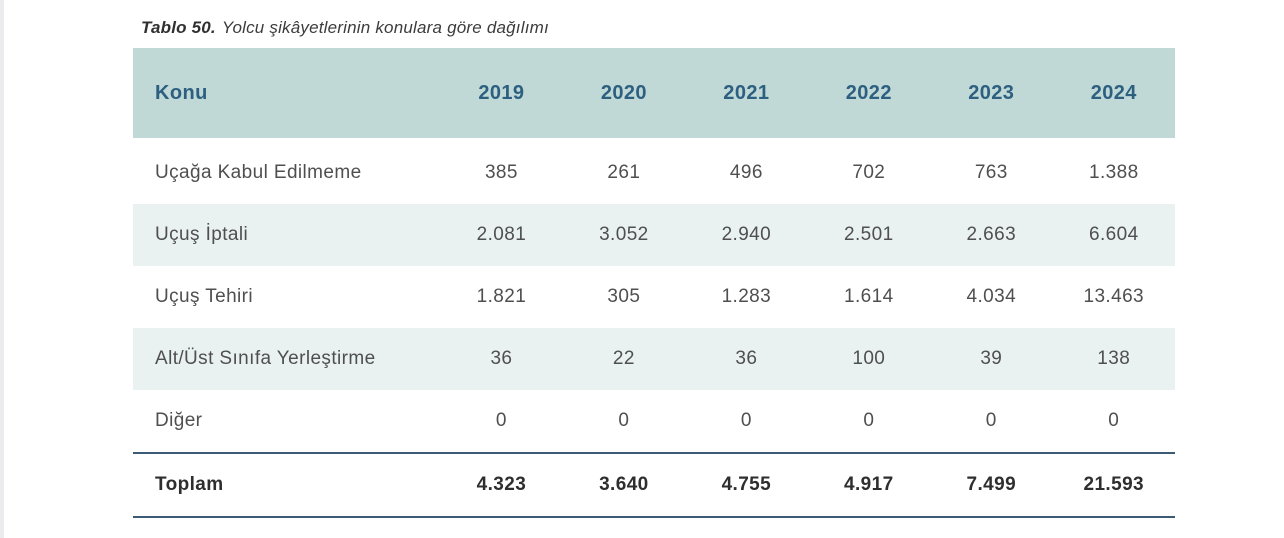 The image size is (1284, 538). What do you see at coordinates (991, 173) in the screenshot?
I see `cell-value: 763` at bounding box center [991, 173].